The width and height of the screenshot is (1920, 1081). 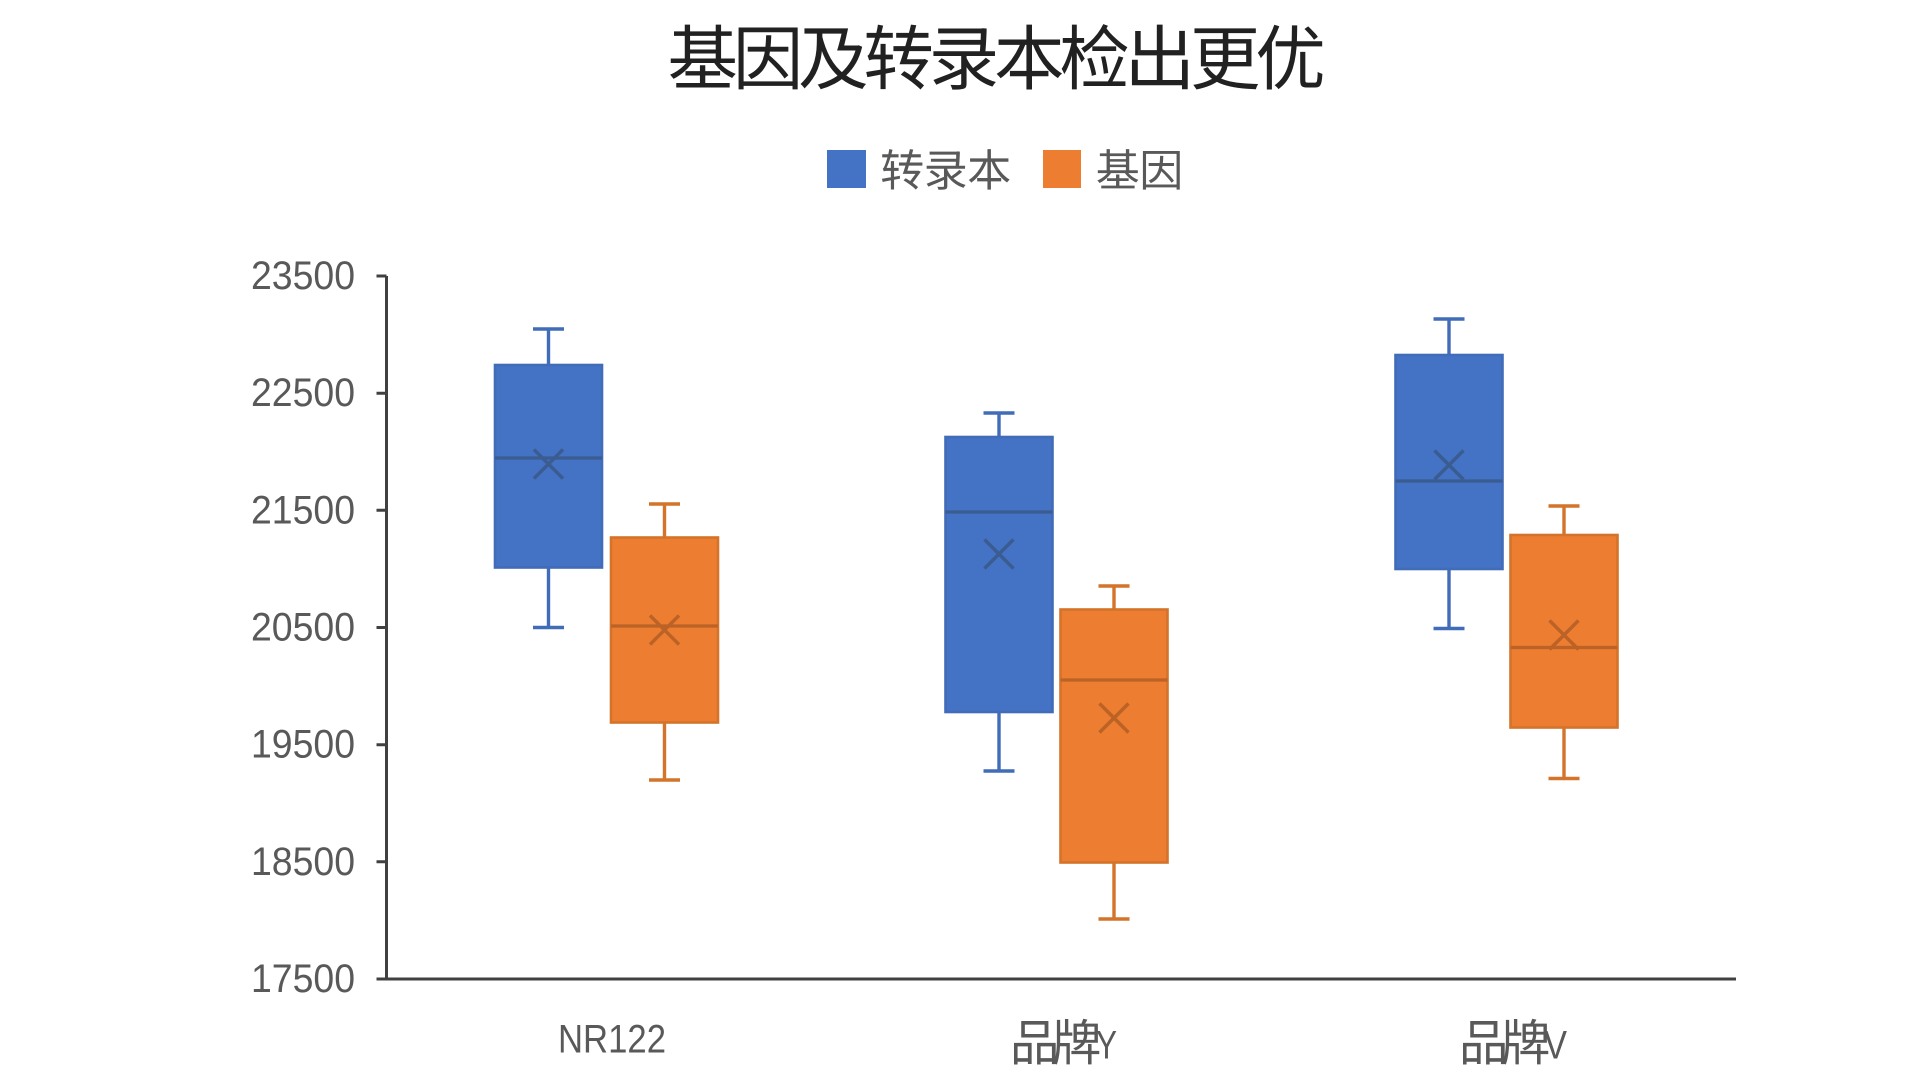 What do you see at coordinates (1106, 1046) in the screenshot?
I see `svg-text: Y` at bounding box center [1106, 1046].